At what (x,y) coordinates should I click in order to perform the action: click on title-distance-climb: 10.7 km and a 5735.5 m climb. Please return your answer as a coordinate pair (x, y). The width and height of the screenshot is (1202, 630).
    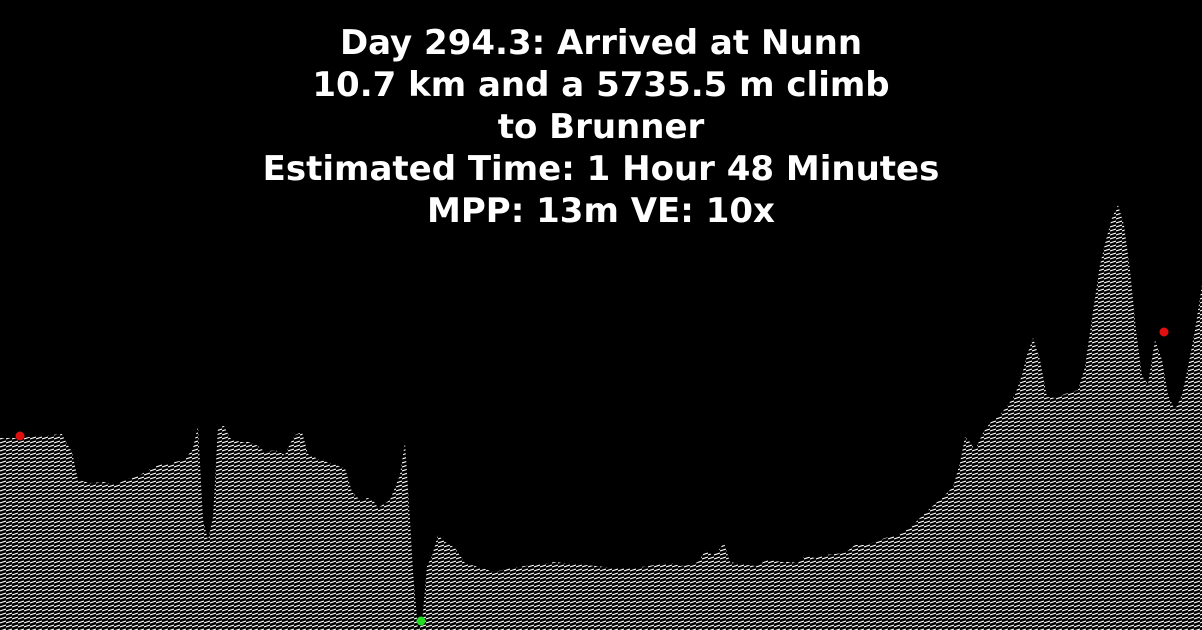
    Looking at the image, I should click on (601, 85).